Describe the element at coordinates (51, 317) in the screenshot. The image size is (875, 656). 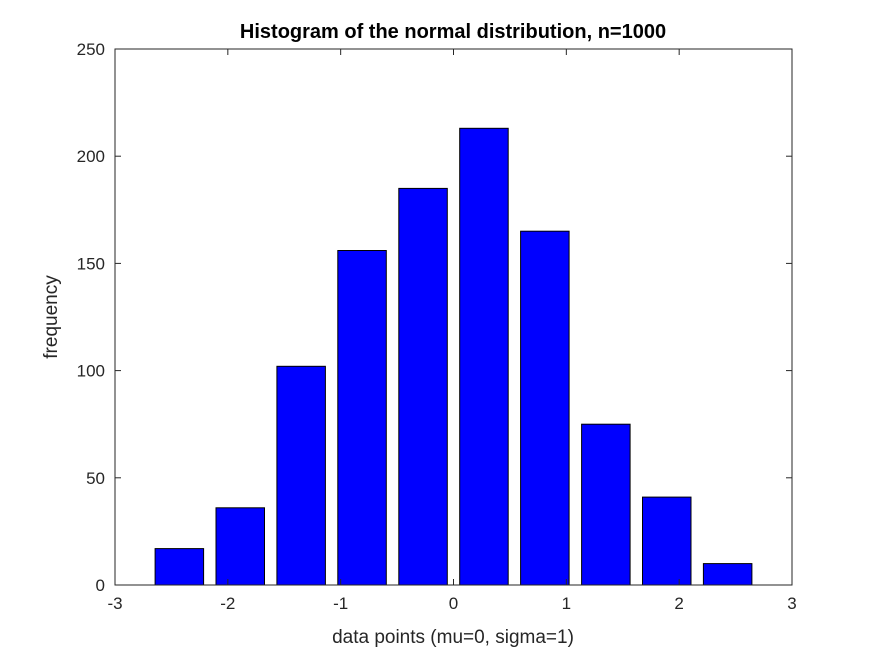
I see `y-axis-label: frequency` at that location.